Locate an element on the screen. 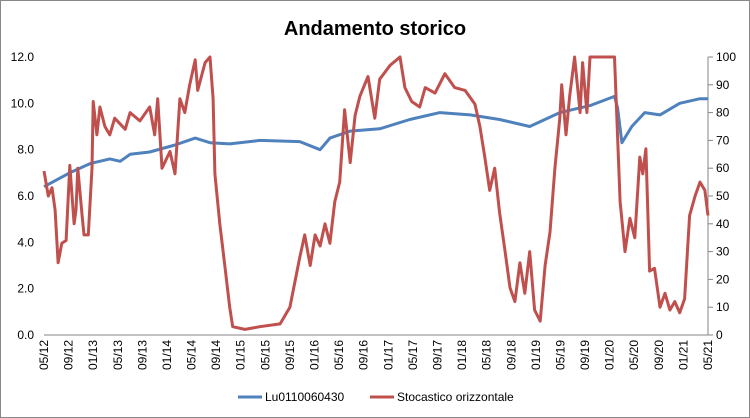 This screenshot has width=750, height=418. x-tick-label: 09/17 is located at coordinates (437, 355).